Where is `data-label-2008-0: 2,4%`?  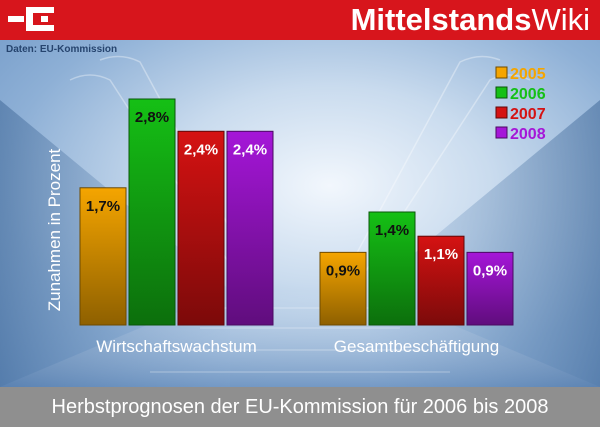 data-label-2008-0: 2,4% is located at coordinates (250, 149).